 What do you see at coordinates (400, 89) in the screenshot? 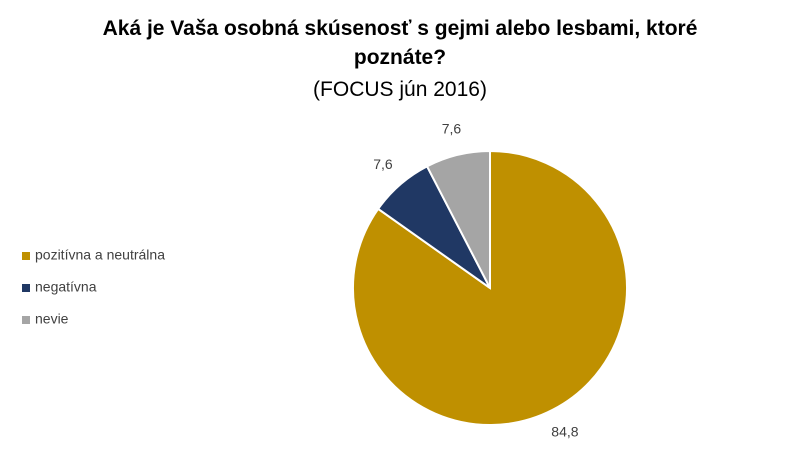
I see `chart-subtitle: (FOCUS jún 2016)` at bounding box center [400, 89].